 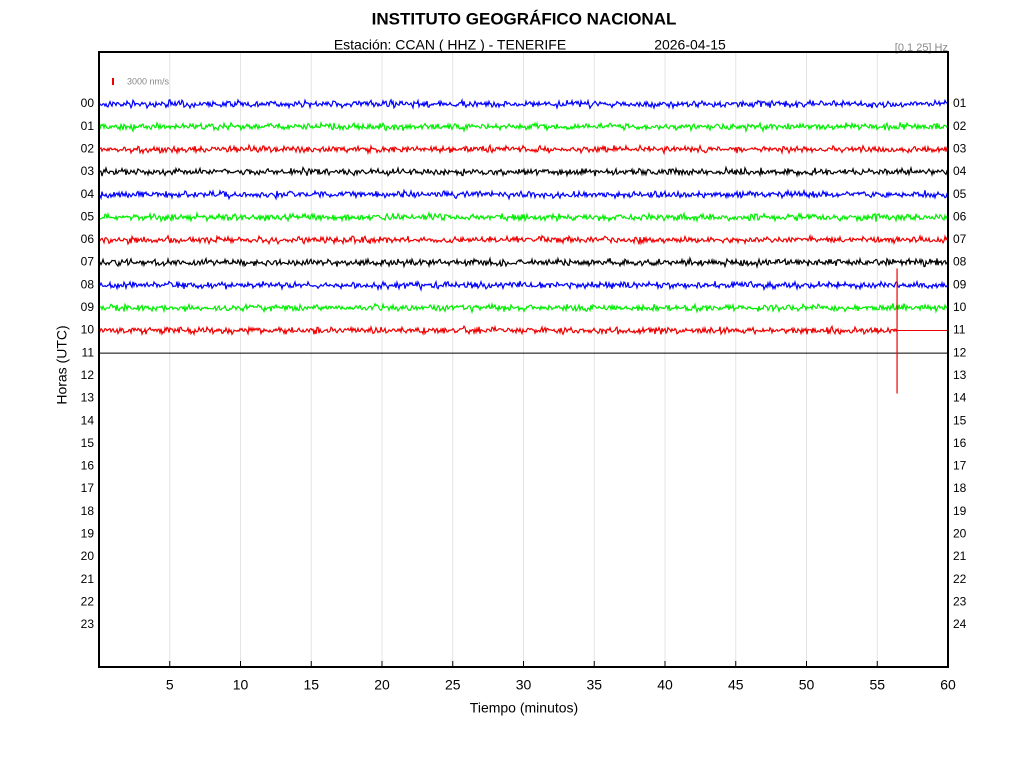 I want to click on x-tick-label: 45, so click(x=736, y=685).